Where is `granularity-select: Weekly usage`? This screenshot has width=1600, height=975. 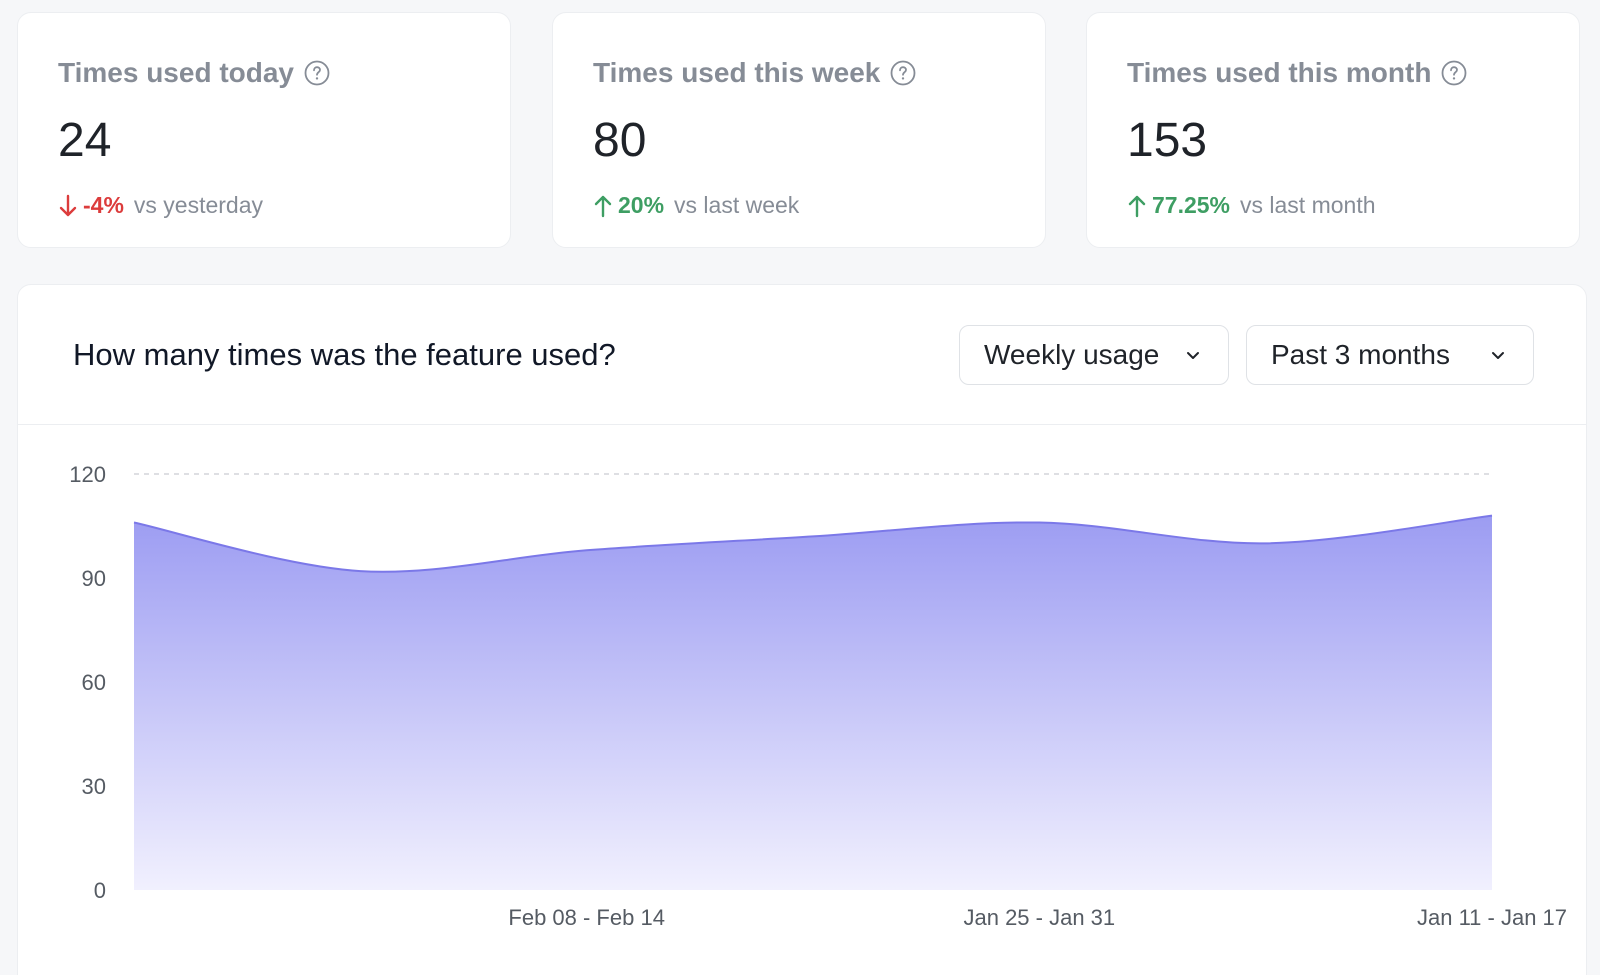
granularity-select: Weekly usage is located at coordinates (1094, 355).